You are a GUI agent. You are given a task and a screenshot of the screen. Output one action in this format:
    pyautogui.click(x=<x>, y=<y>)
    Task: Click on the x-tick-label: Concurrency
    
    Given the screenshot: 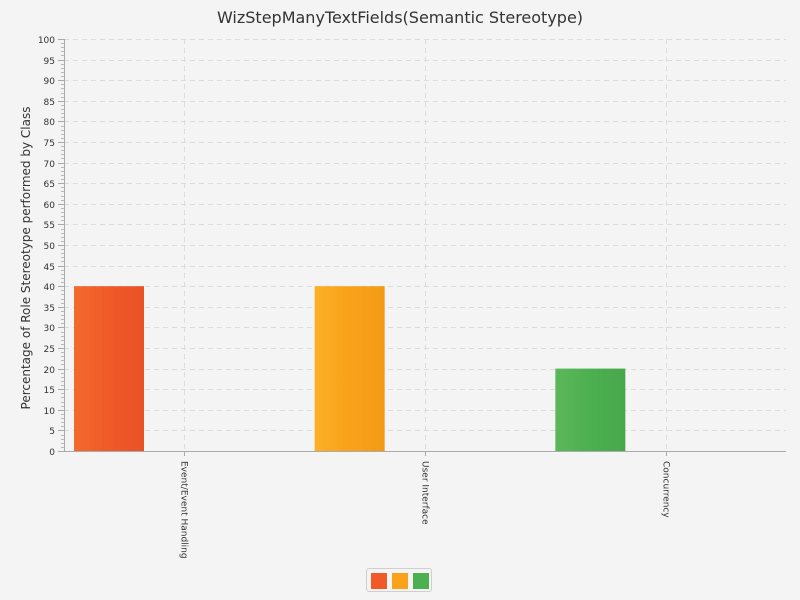 What is the action you would take?
    pyautogui.click(x=666, y=489)
    